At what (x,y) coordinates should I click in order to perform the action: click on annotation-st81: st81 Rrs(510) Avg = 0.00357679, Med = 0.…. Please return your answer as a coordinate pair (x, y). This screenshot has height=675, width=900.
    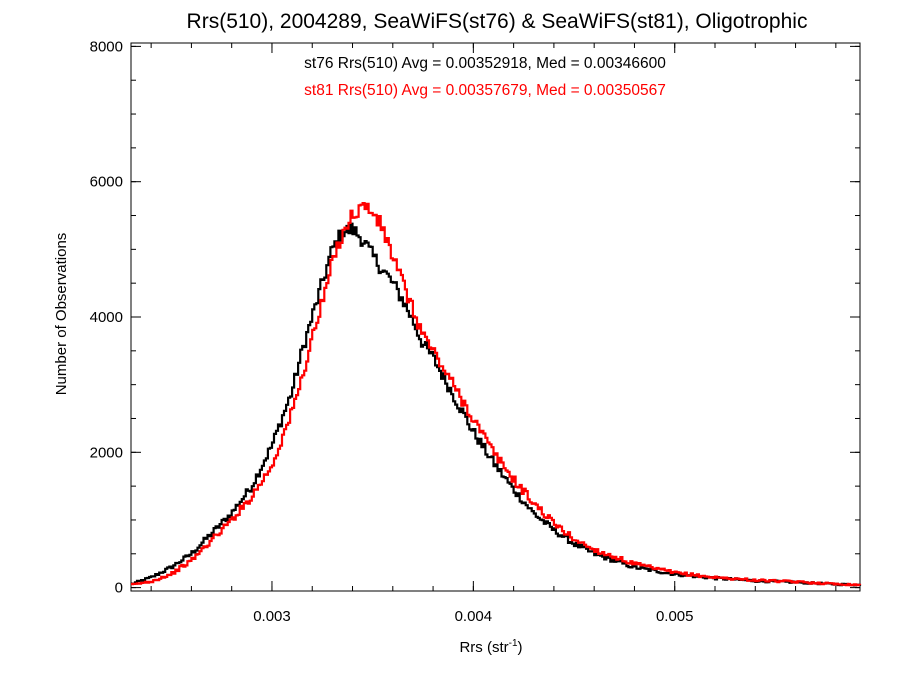
    Looking at the image, I should click on (485, 90).